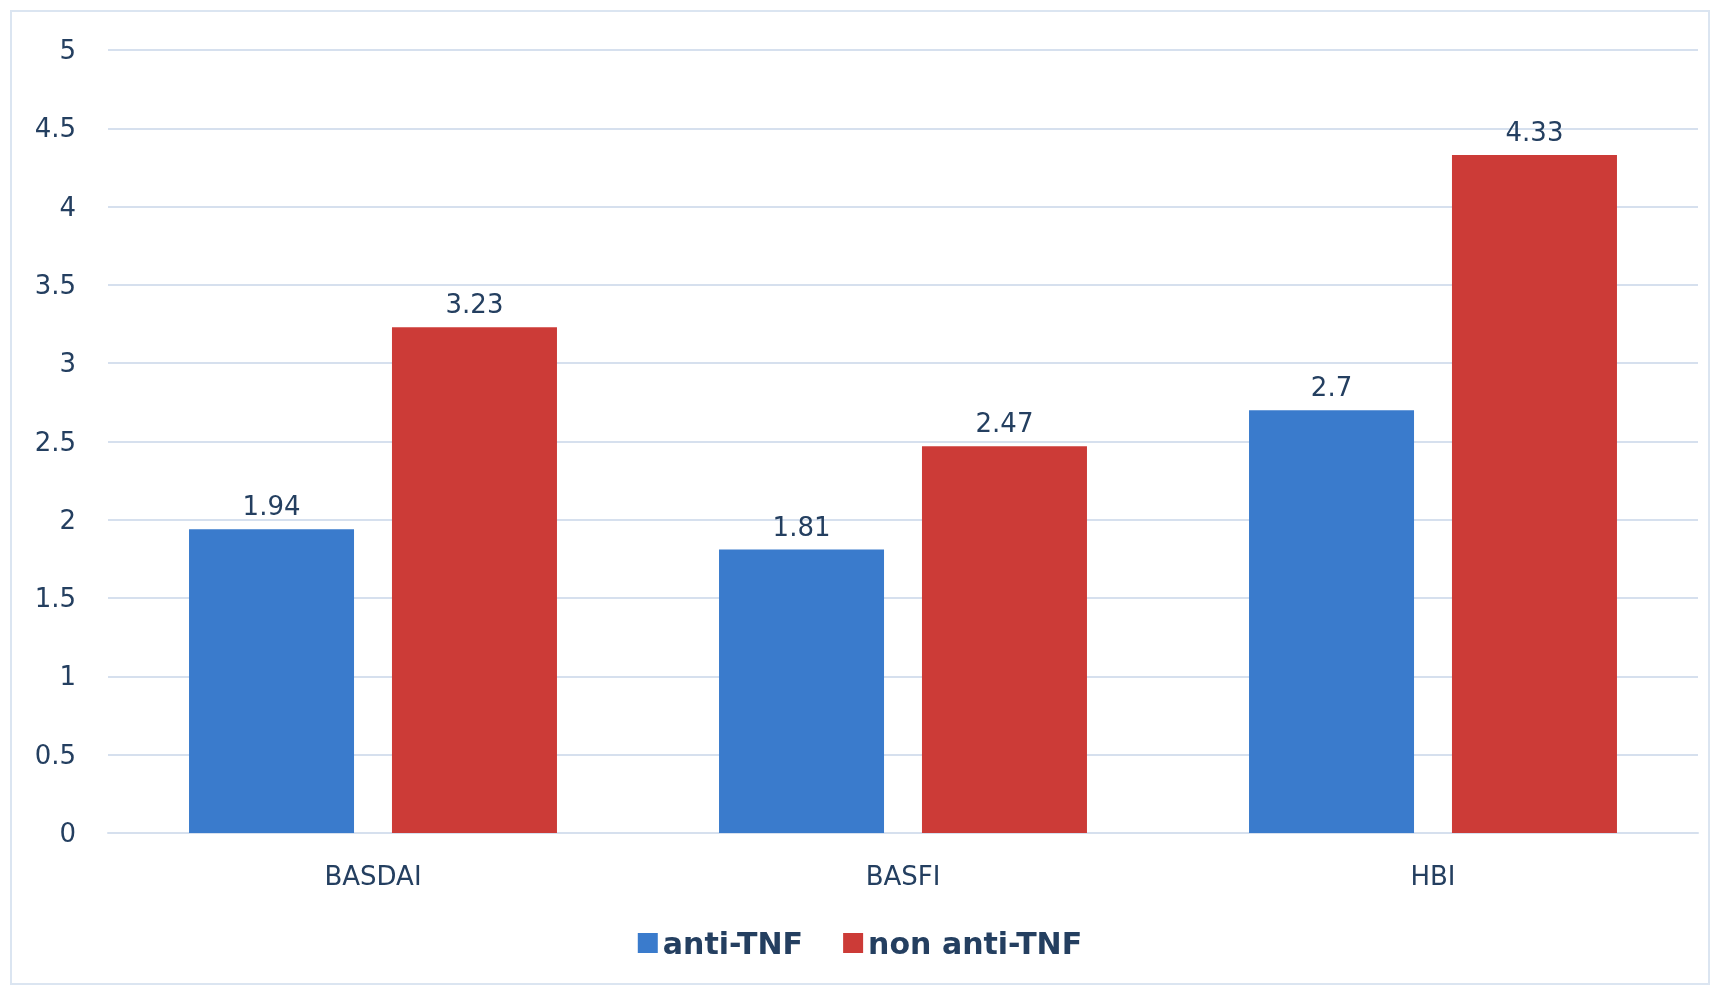 This screenshot has width=1716, height=995. What do you see at coordinates (67, 676) in the screenshot?
I see `y-tick-label: 1` at bounding box center [67, 676].